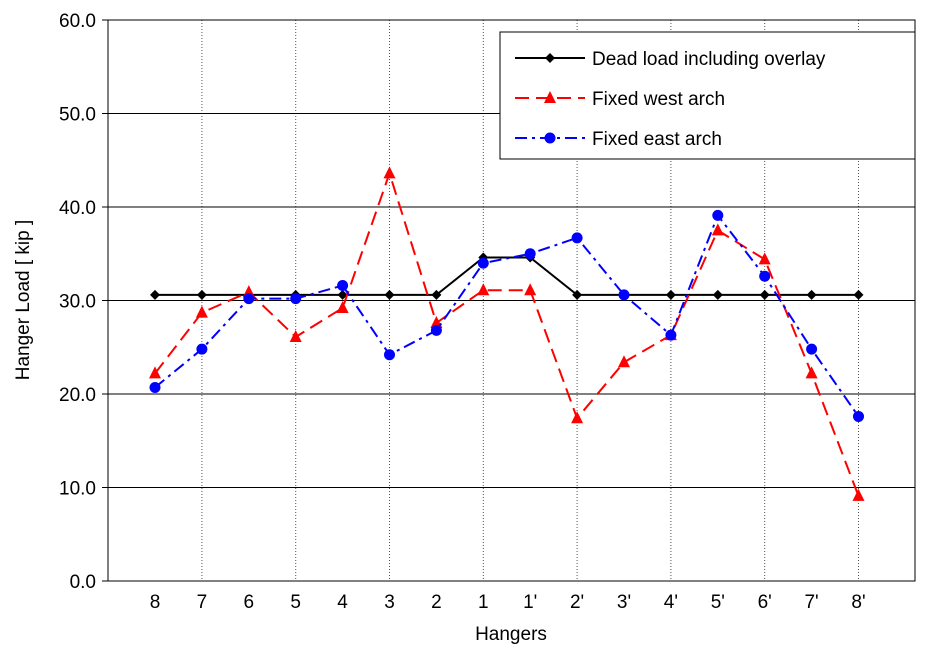 This screenshot has height=647, width=946. Describe the element at coordinates (249, 602) in the screenshot. I see `x-tick-label: 6` at that location.